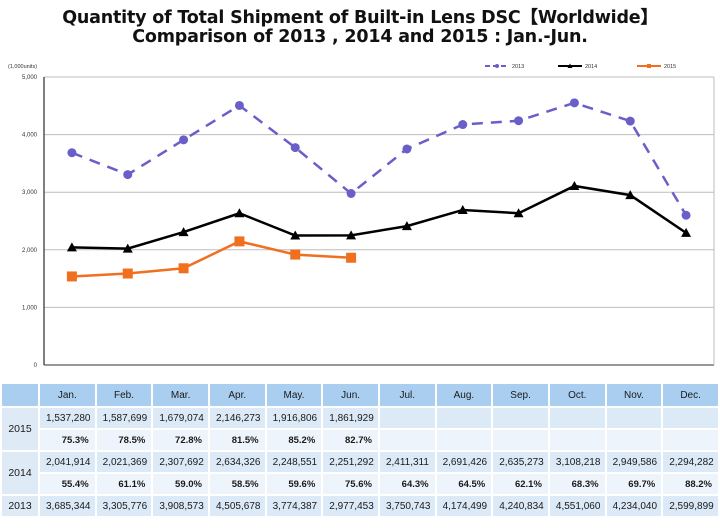 This screenshot has height=528, width=720. What do you see at coordinates (180, 440) in the screenshot?
I see `percent-cell: 72.8%` at bounding box center [180, 440].